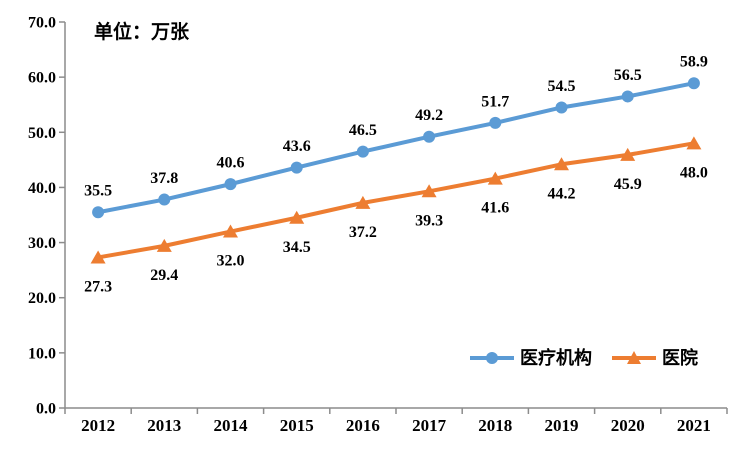 The image size is (750, 450). Describe the element at coordinates (164, 275) in the screenshot. I see `data-label: 29.4` at that location.